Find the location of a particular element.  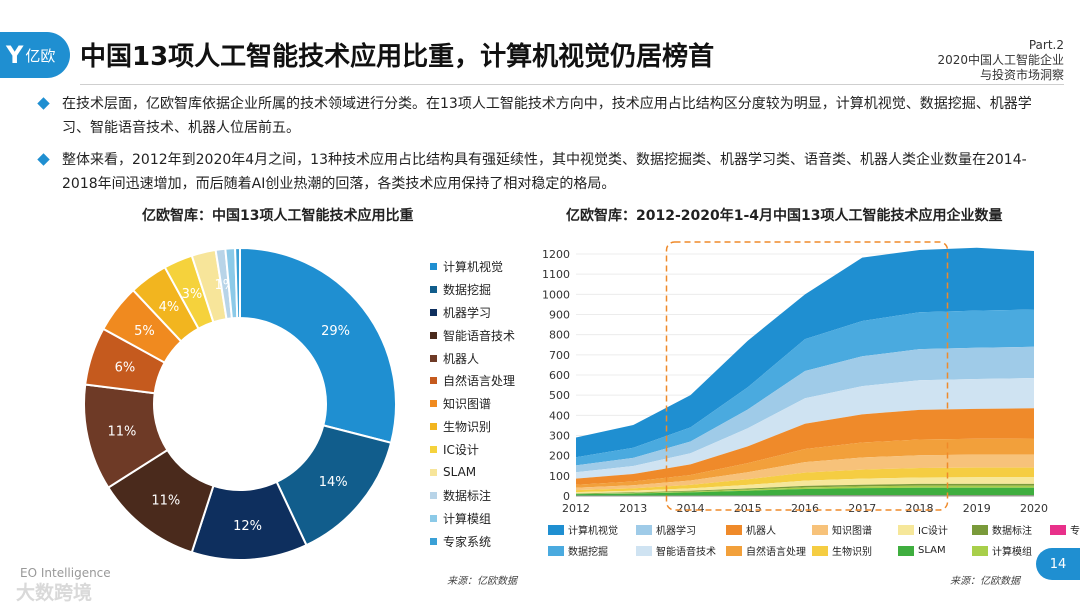

footer-brand: EO Intelligence is located at coordinates (65, 573).